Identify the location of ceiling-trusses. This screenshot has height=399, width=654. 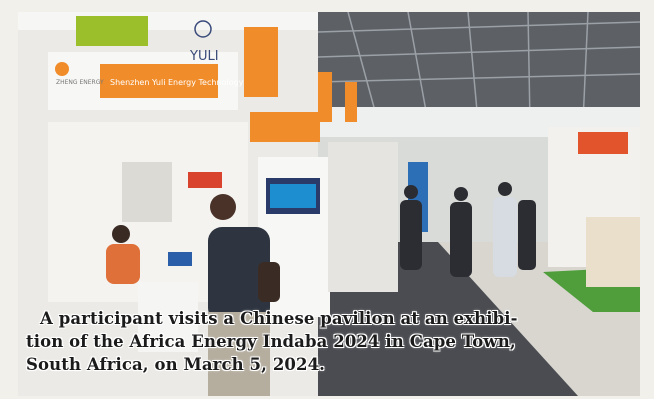
(478, 67).